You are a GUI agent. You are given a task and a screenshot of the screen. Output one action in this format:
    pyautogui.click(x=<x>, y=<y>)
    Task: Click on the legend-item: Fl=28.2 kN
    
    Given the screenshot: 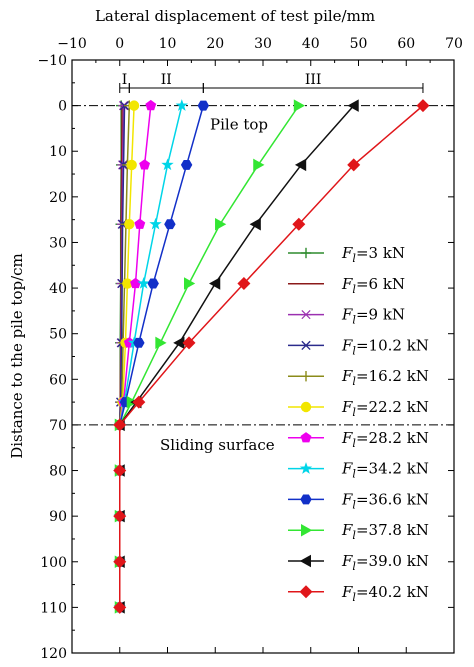 What is the action you would take?
    pyautogui.click(x=358, y=439)
    